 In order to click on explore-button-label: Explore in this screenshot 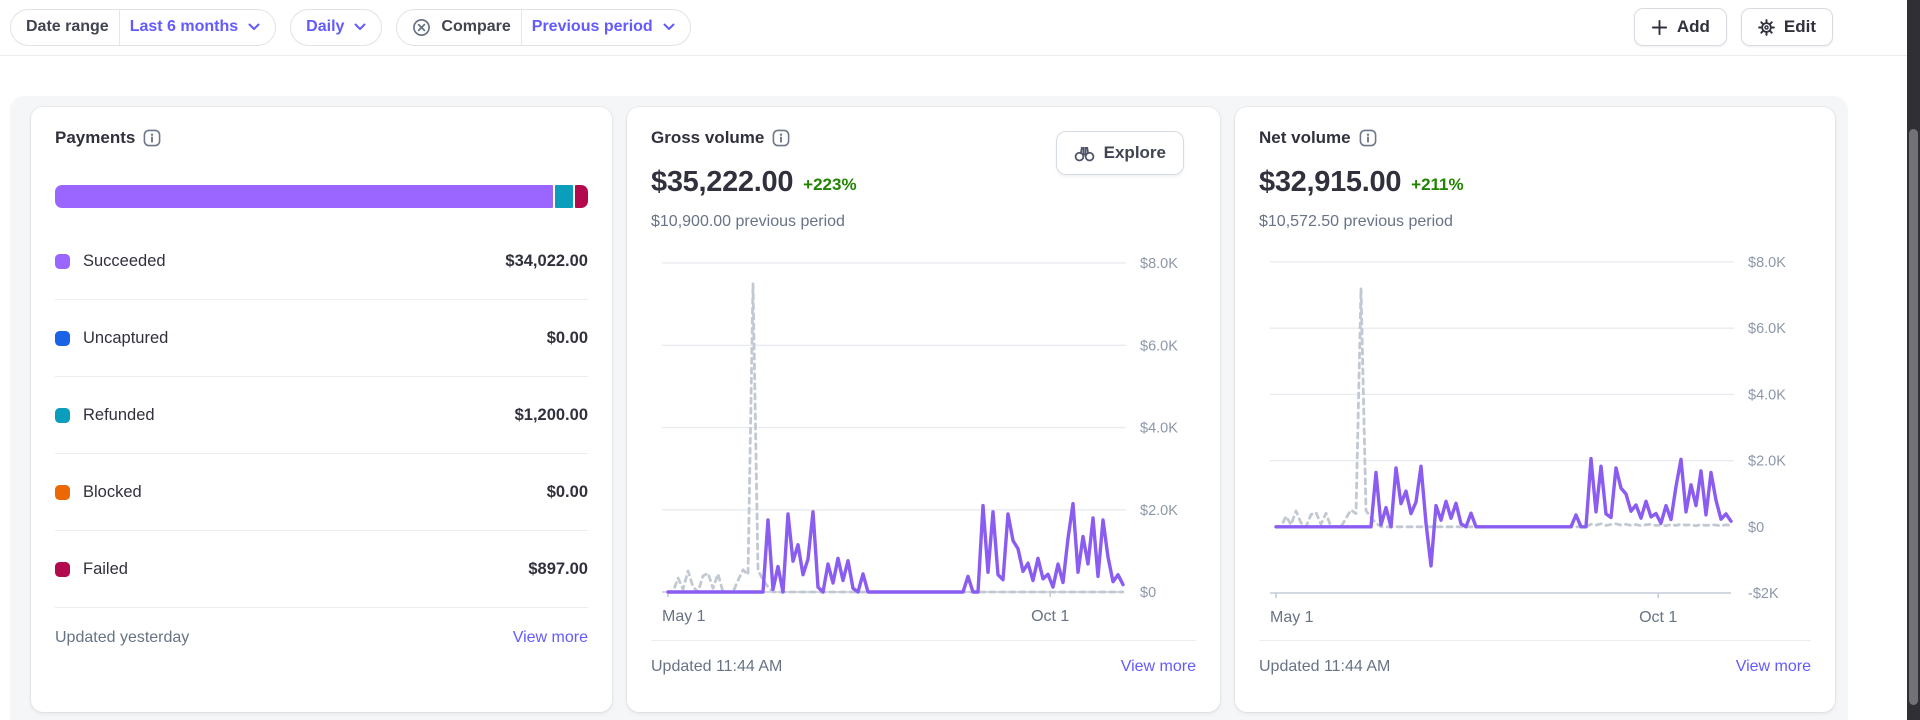, I will do `click(1134, 152)`.